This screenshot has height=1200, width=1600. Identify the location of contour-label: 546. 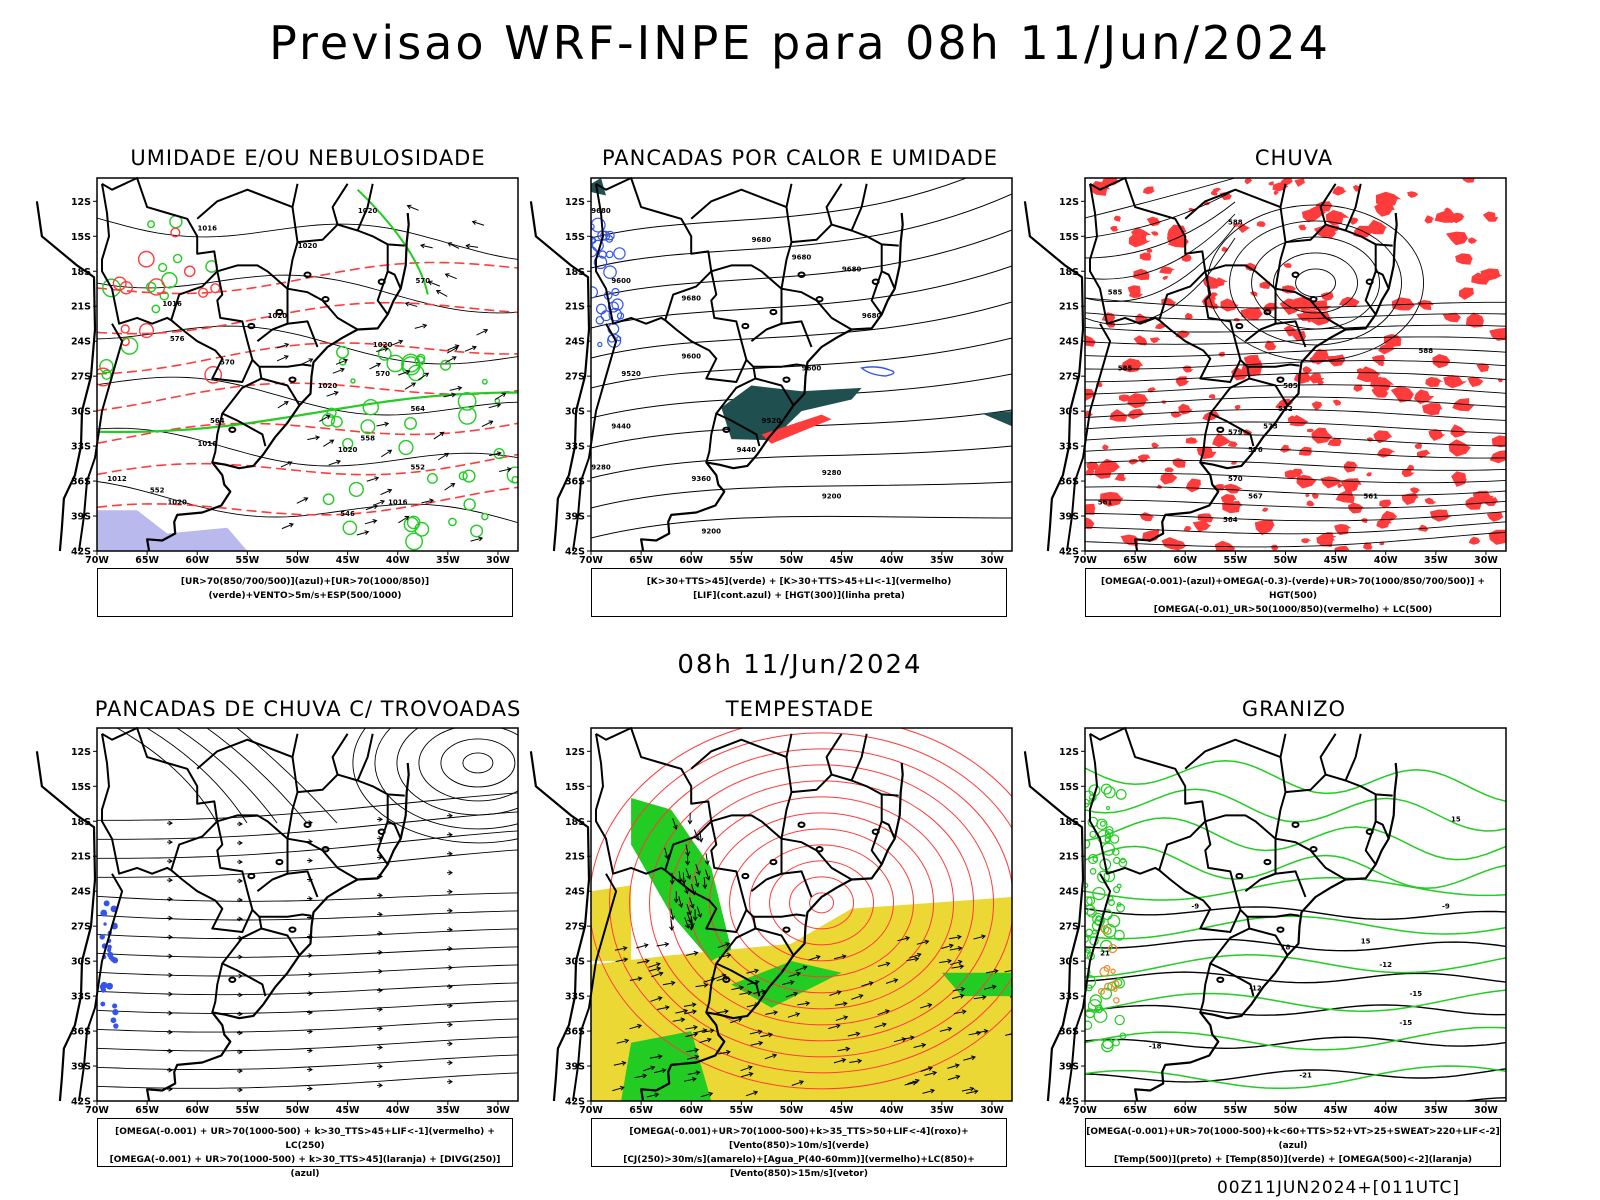
(347, 514).